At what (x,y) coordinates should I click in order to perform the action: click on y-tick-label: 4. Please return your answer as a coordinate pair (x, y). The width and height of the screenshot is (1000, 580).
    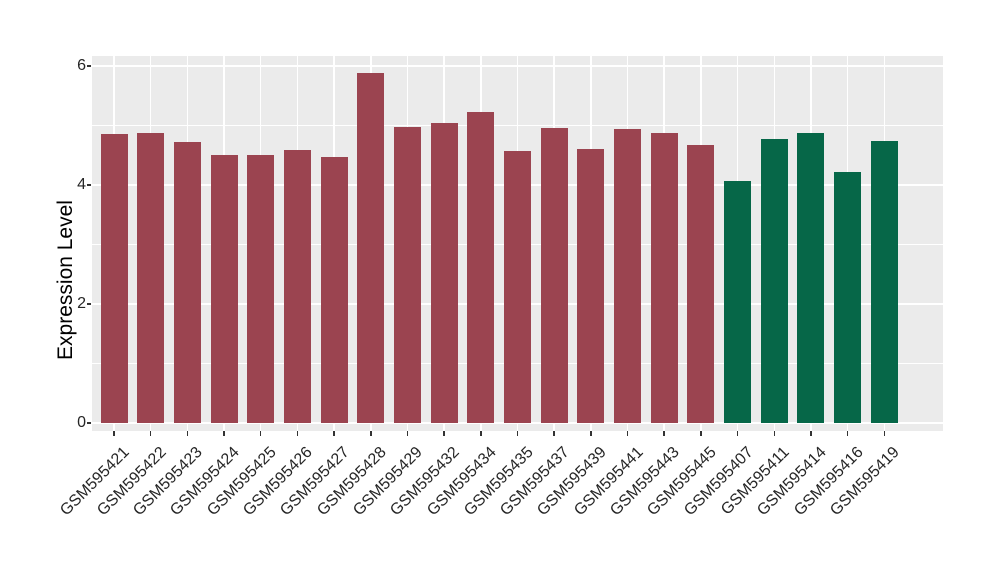
    Looking at the image, I should click on (81, 184).